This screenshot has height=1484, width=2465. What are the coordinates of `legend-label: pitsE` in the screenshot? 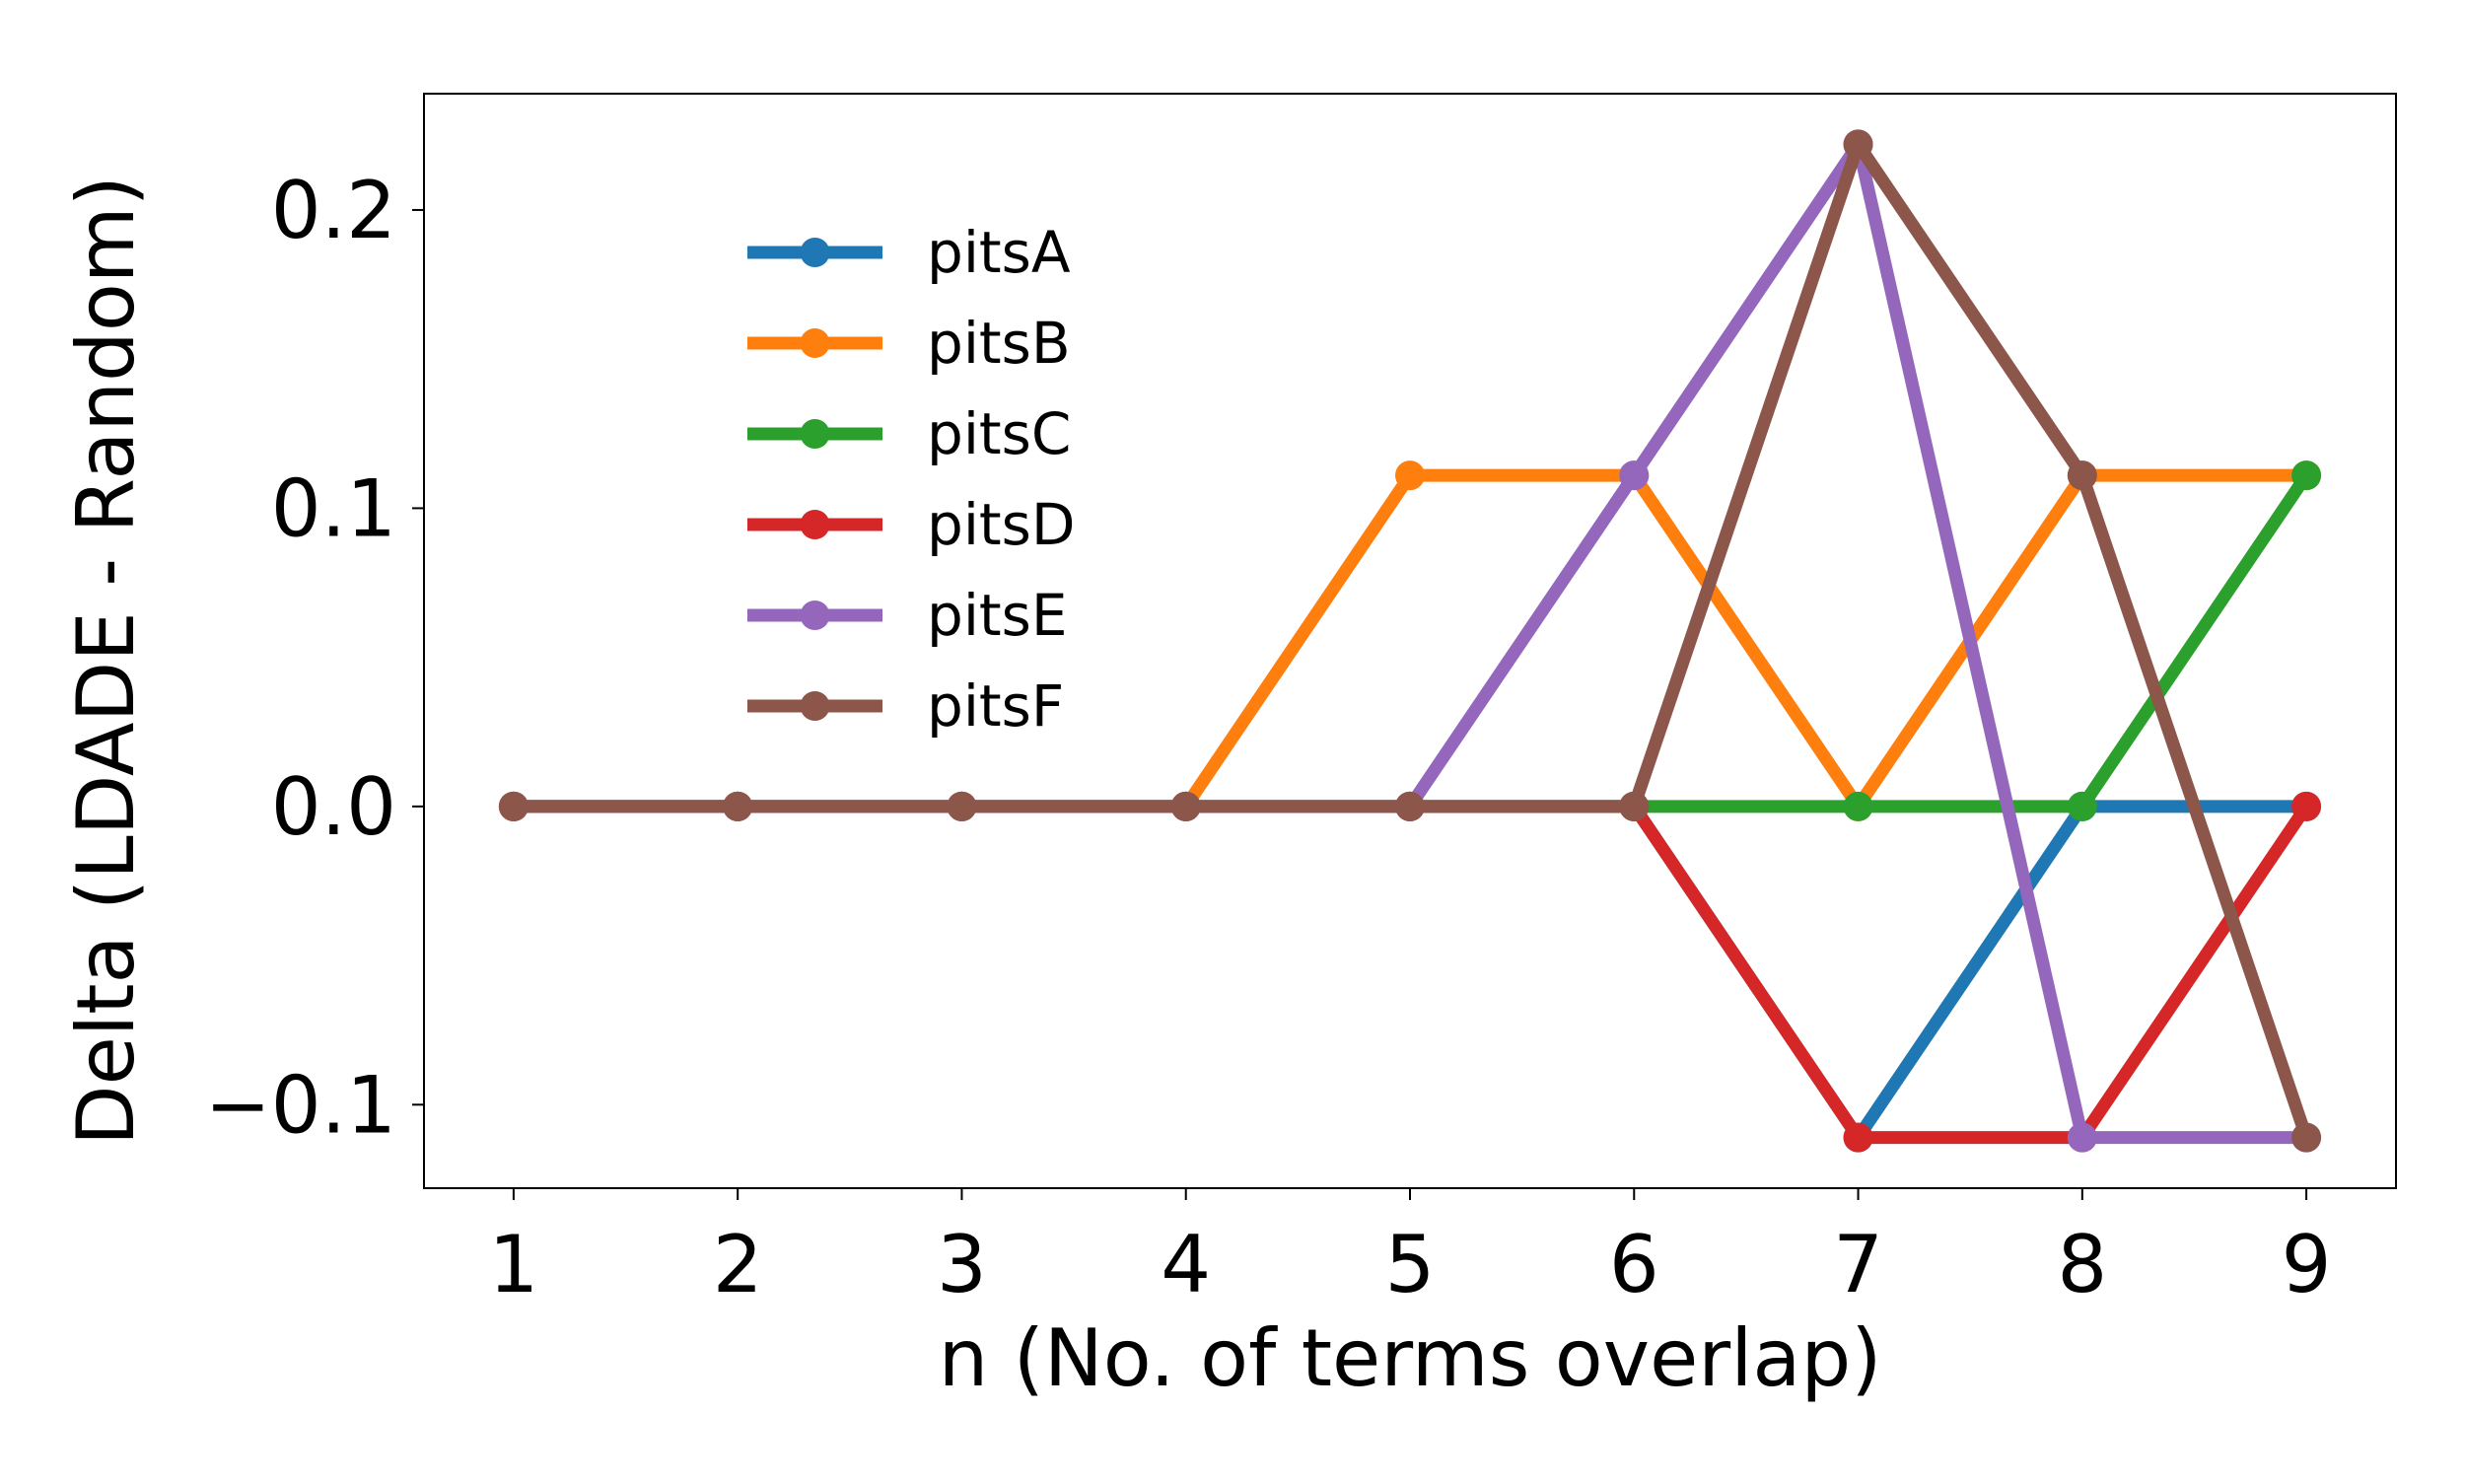 It's located at (998, 615).